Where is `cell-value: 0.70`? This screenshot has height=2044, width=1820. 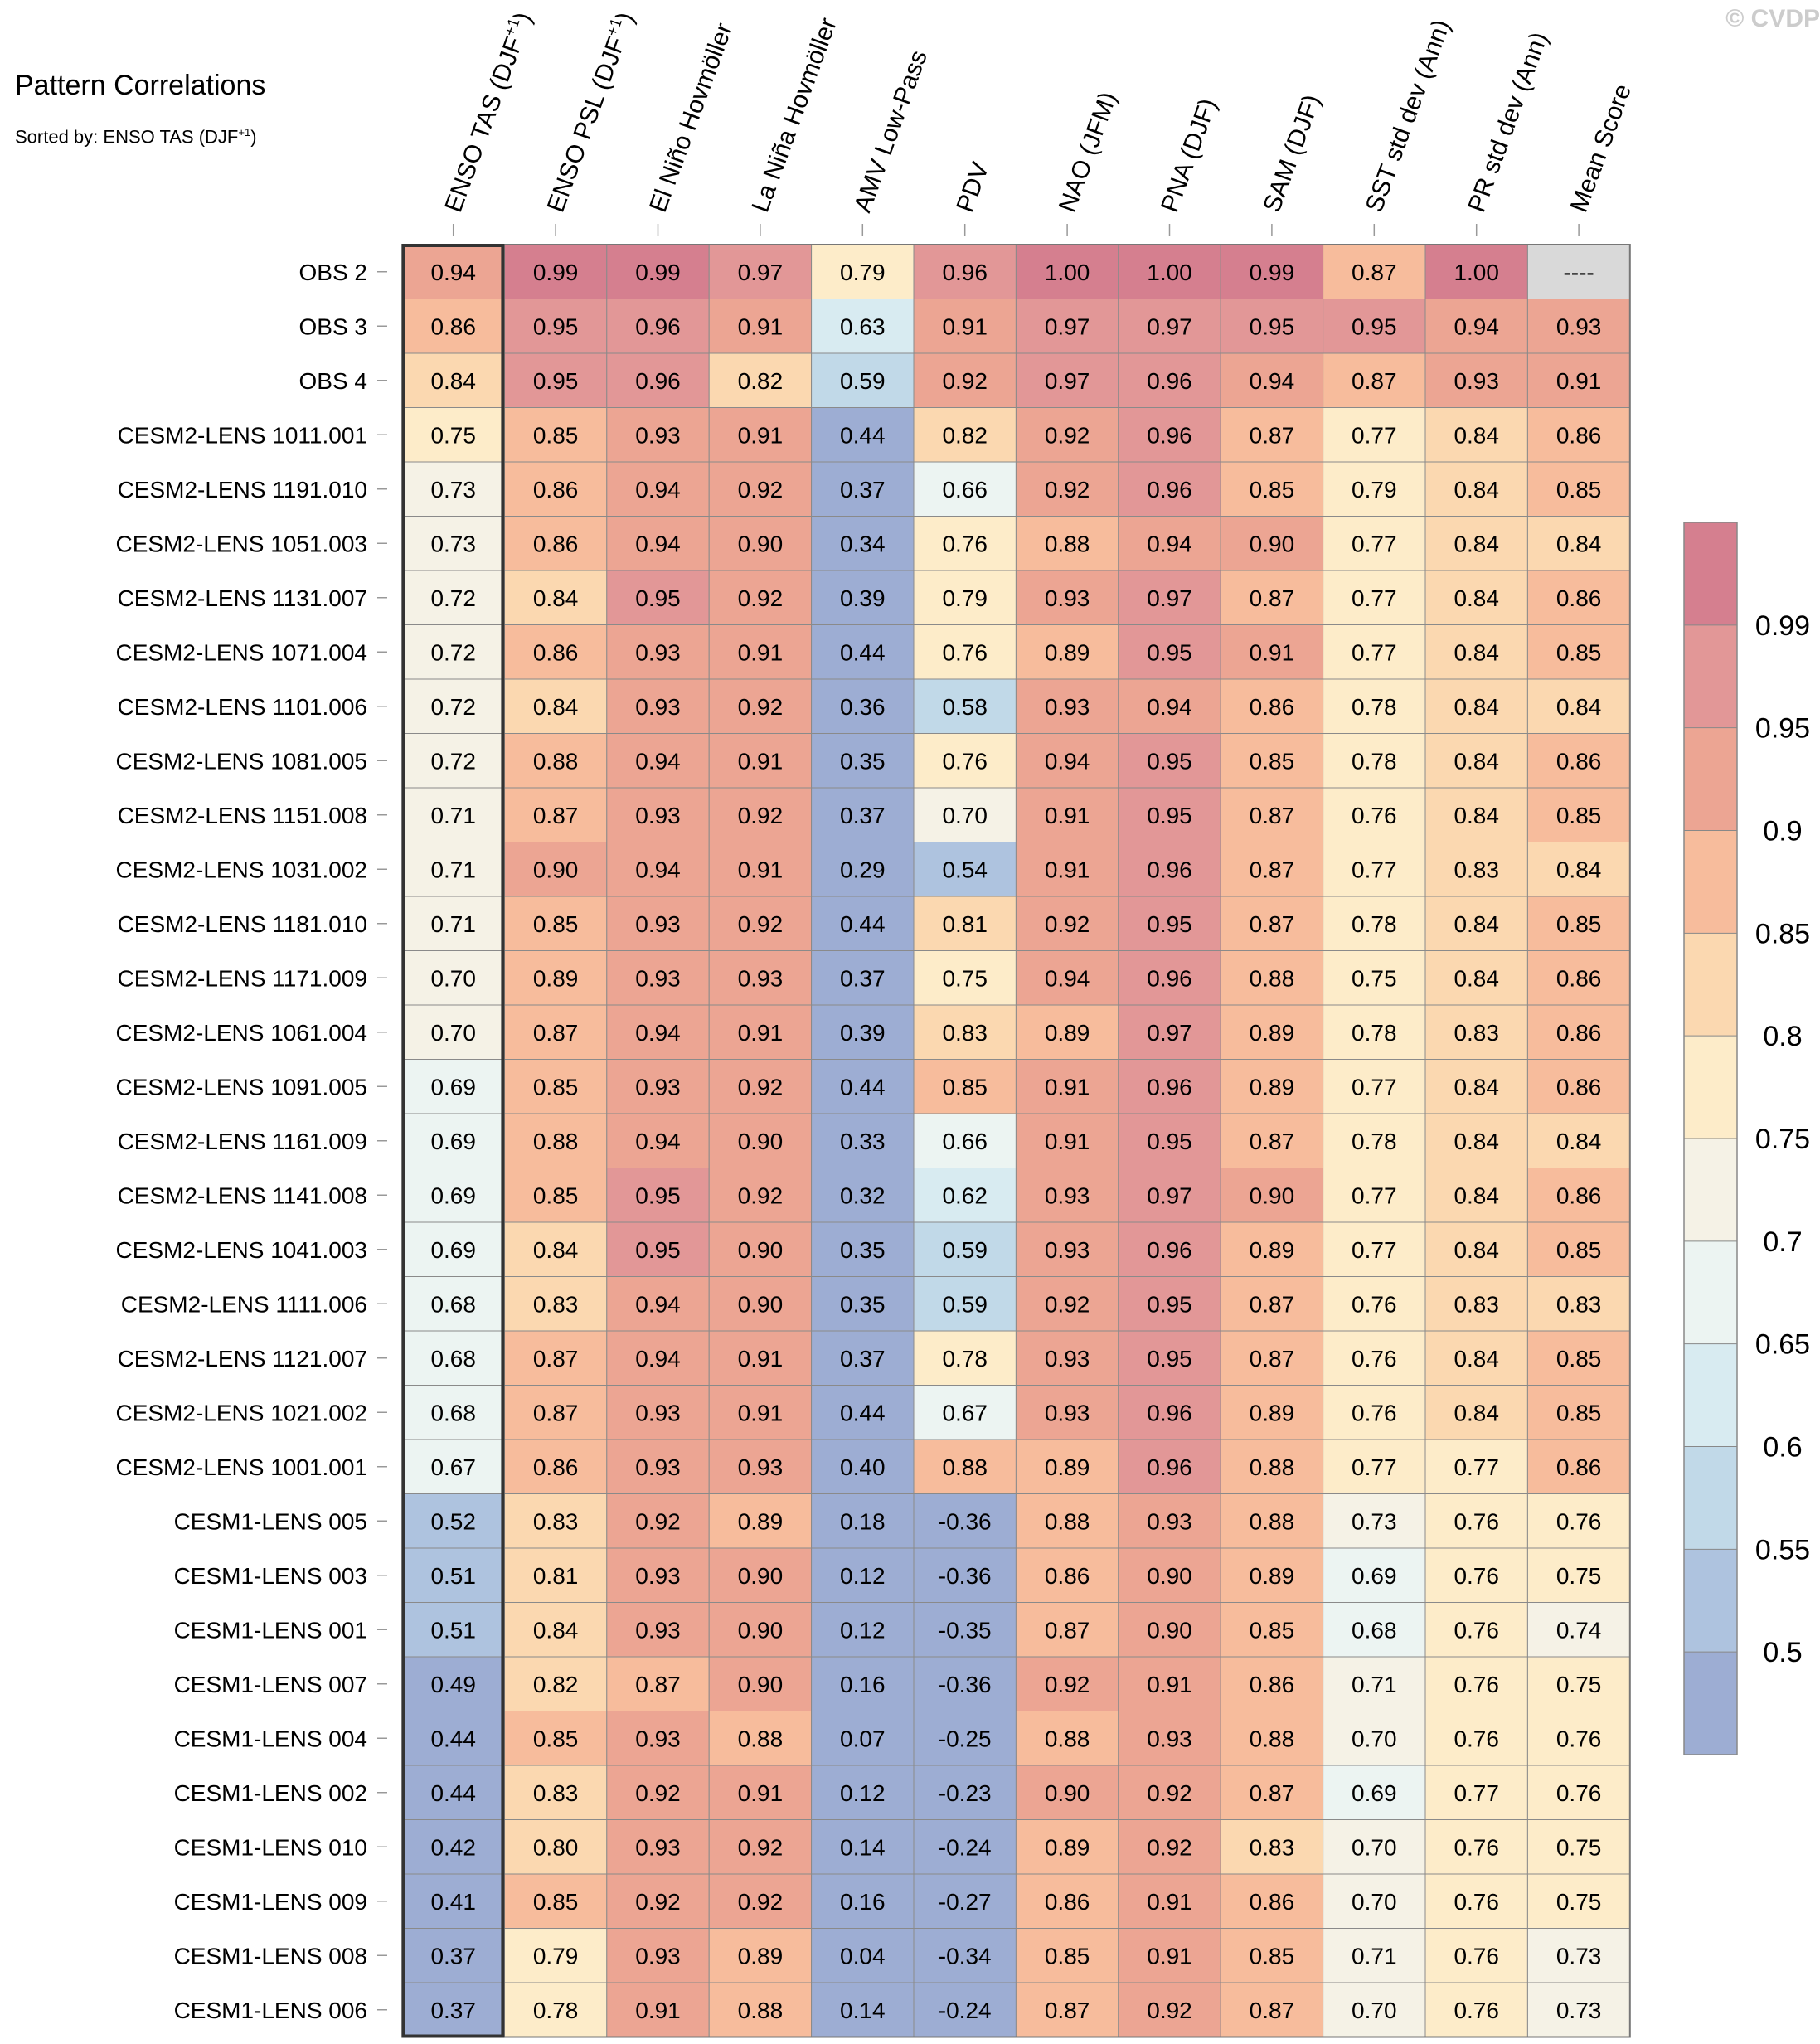
cell-value: 0.70 is located at coordinates (1374, 2010).